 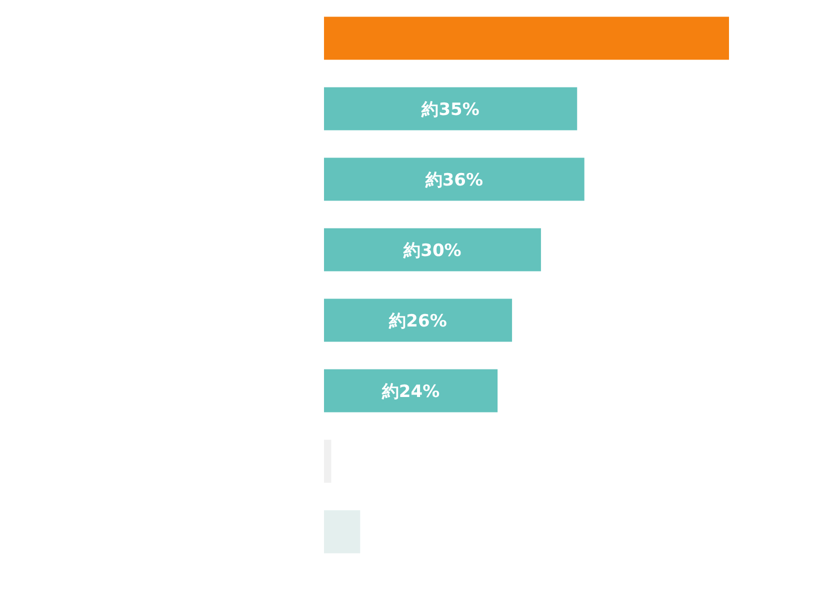 I want to click on data-label: 約30%, so click(x=432, y=250).